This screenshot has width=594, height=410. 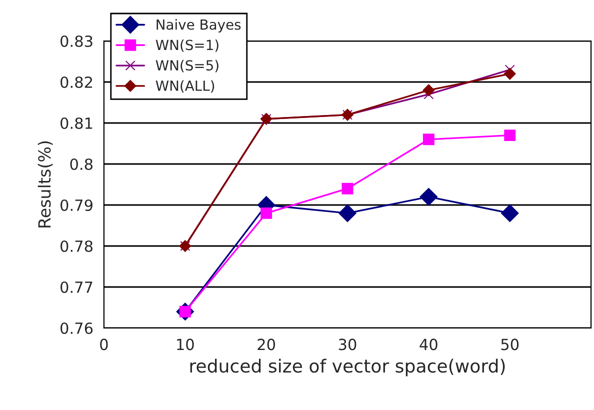 I want to click on y-tick-label: 0.77, so click(x=76, y=287).